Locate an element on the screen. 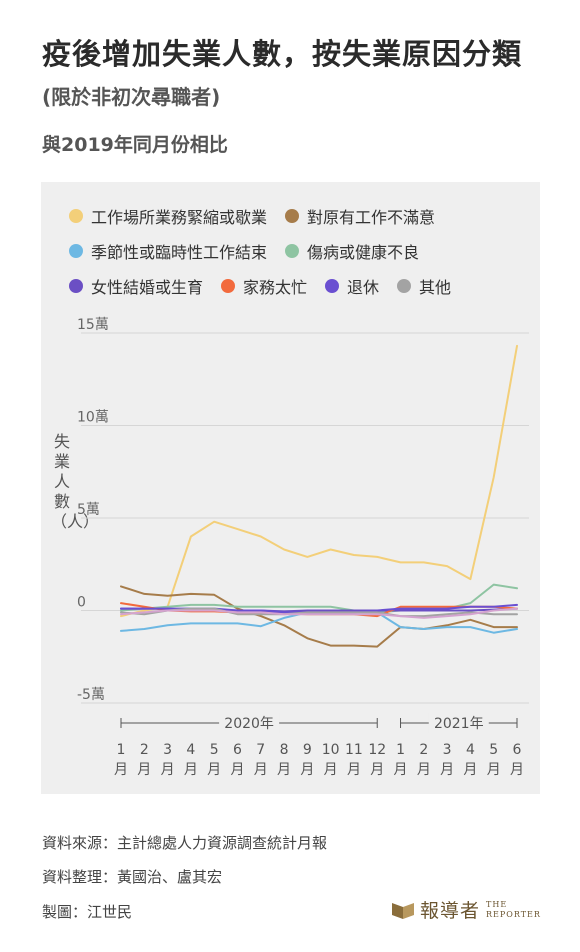 This screenshot has width=580, height=952. y-tick-label: 10萬 is located at coordinates (93, 418).